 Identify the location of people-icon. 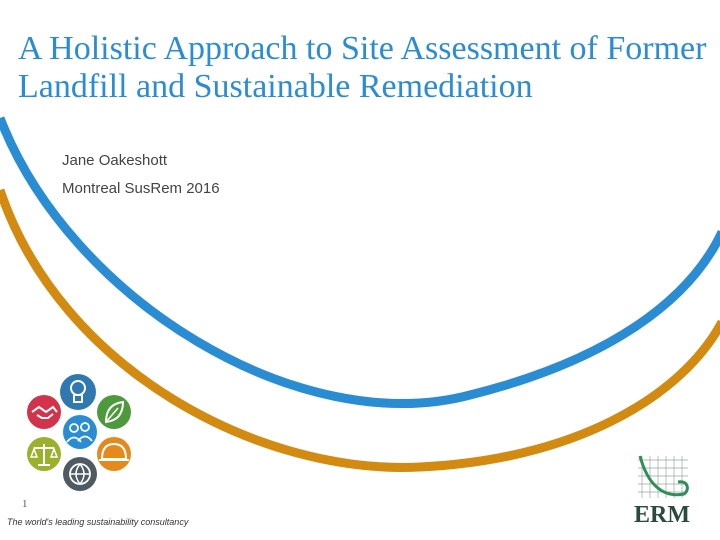
(80, 432).